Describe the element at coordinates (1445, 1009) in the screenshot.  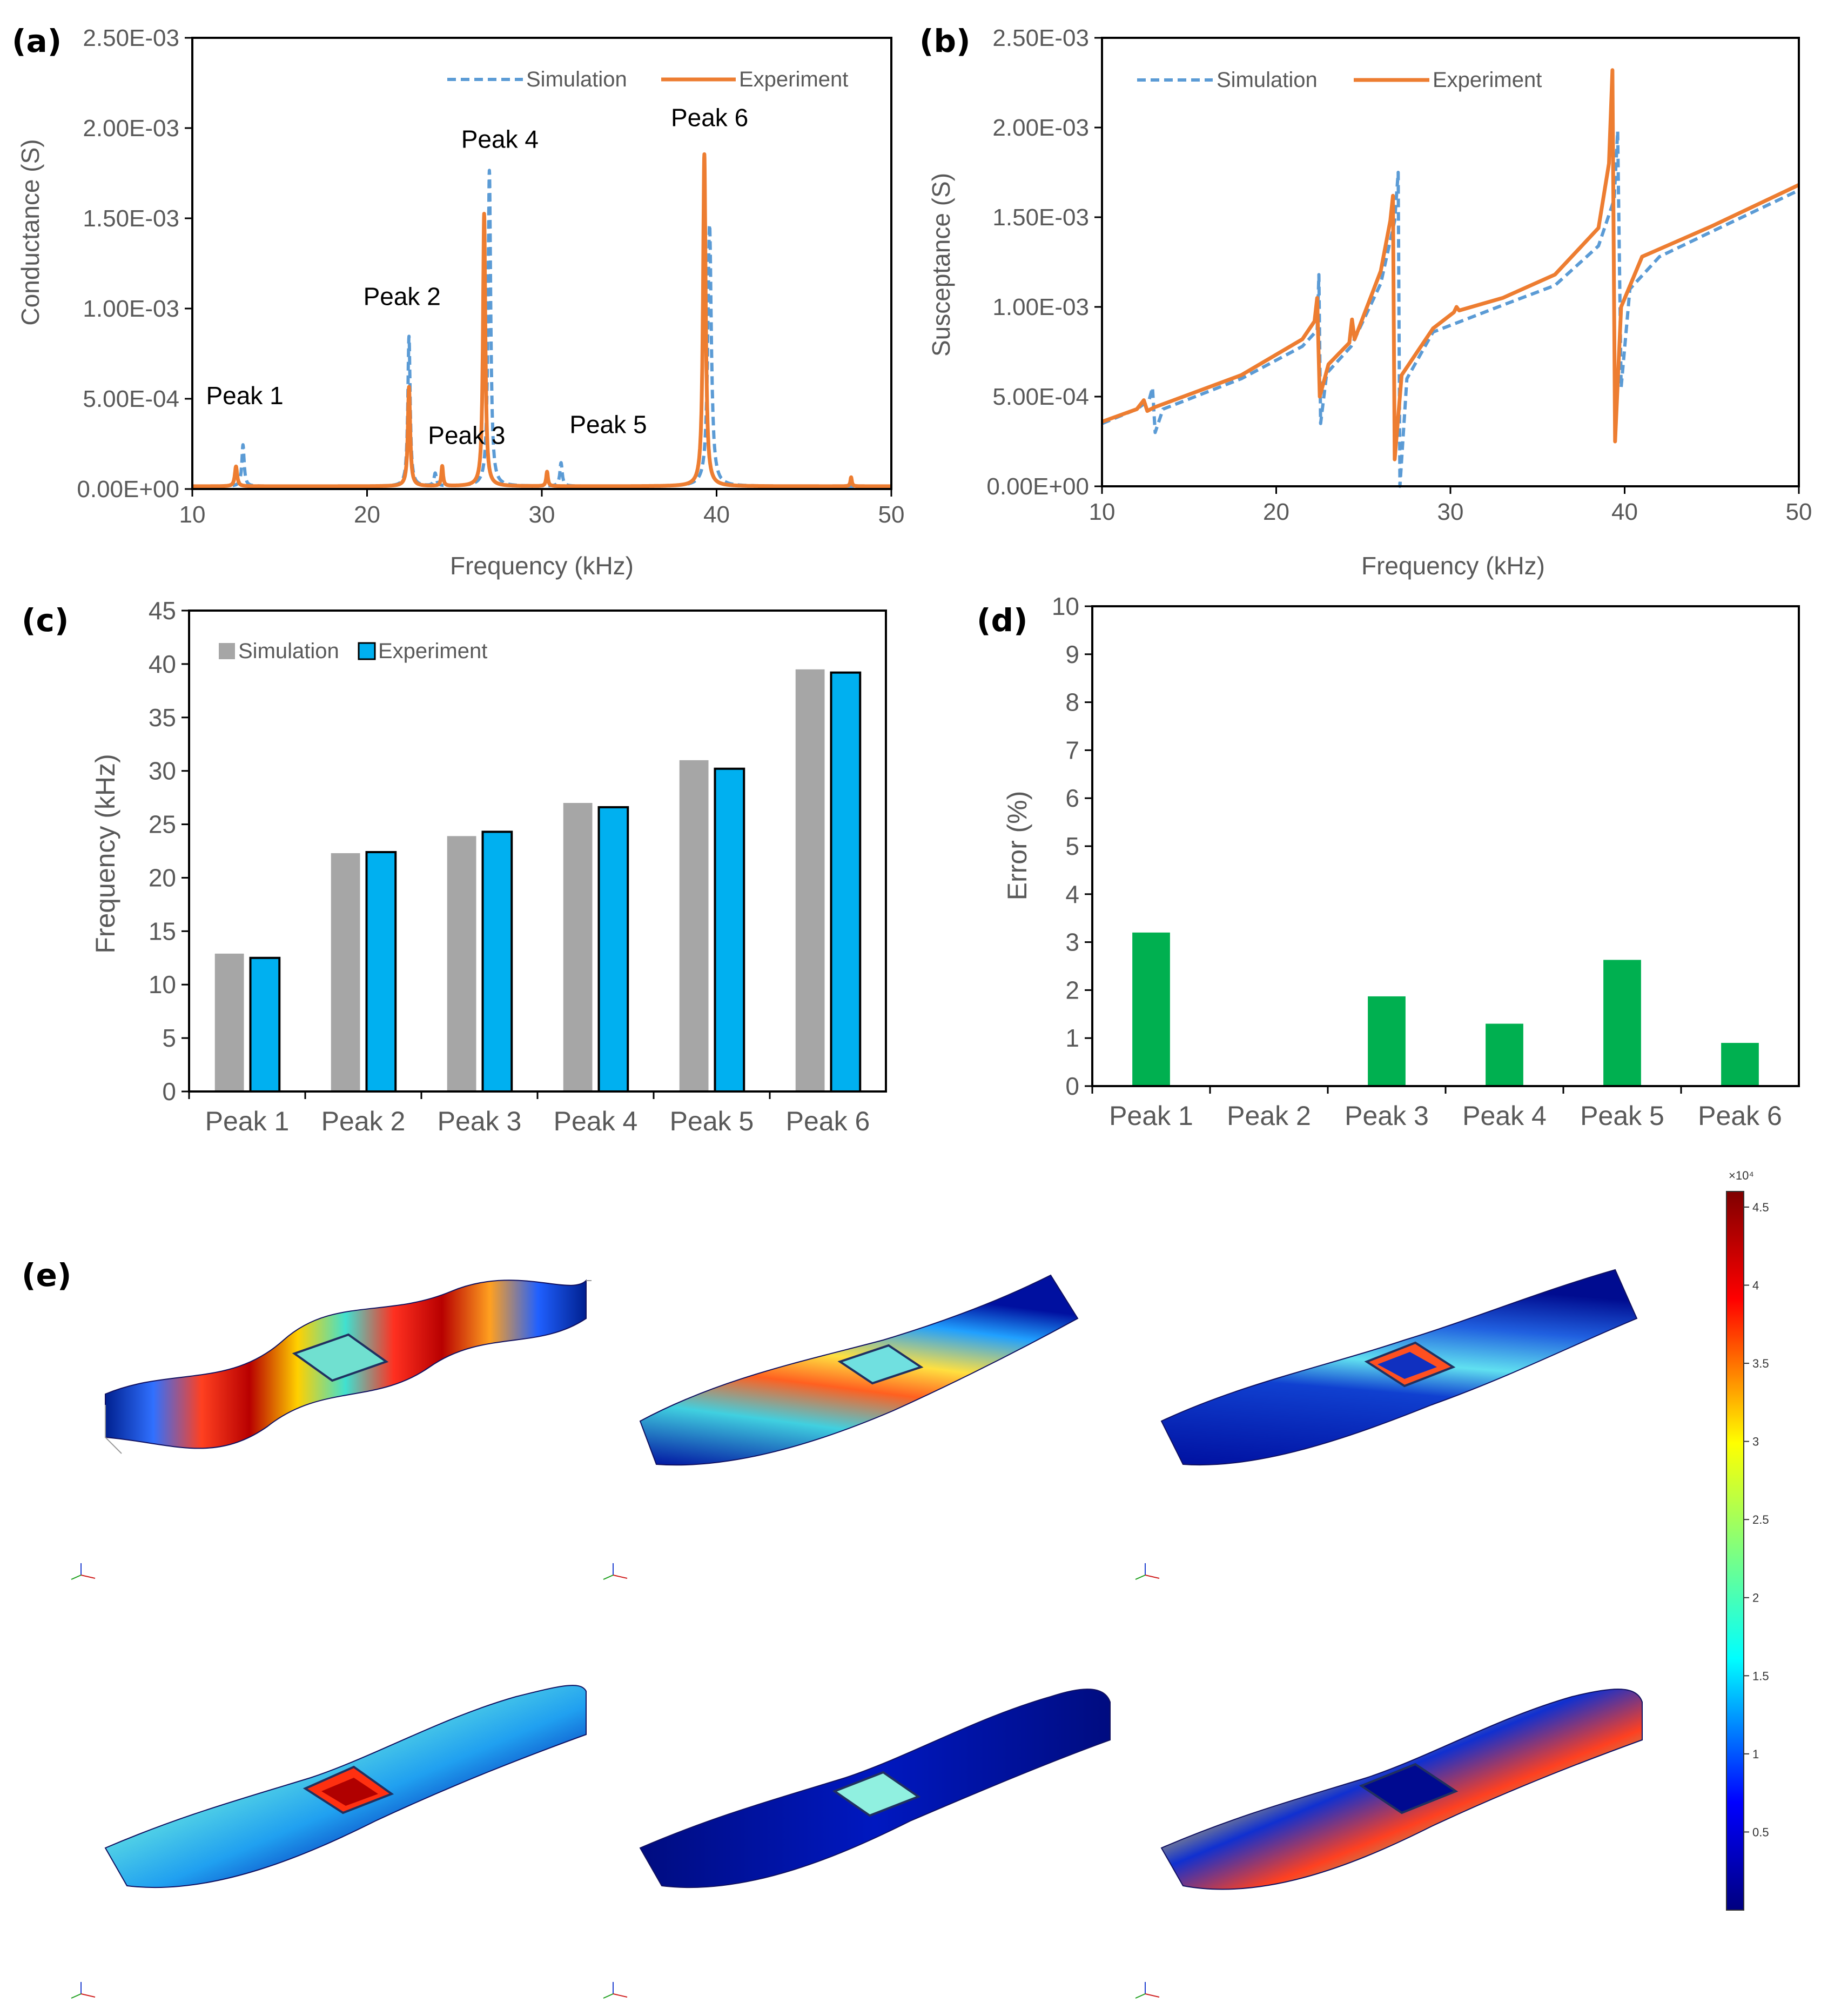
I see `chart-d-plot` at that location.